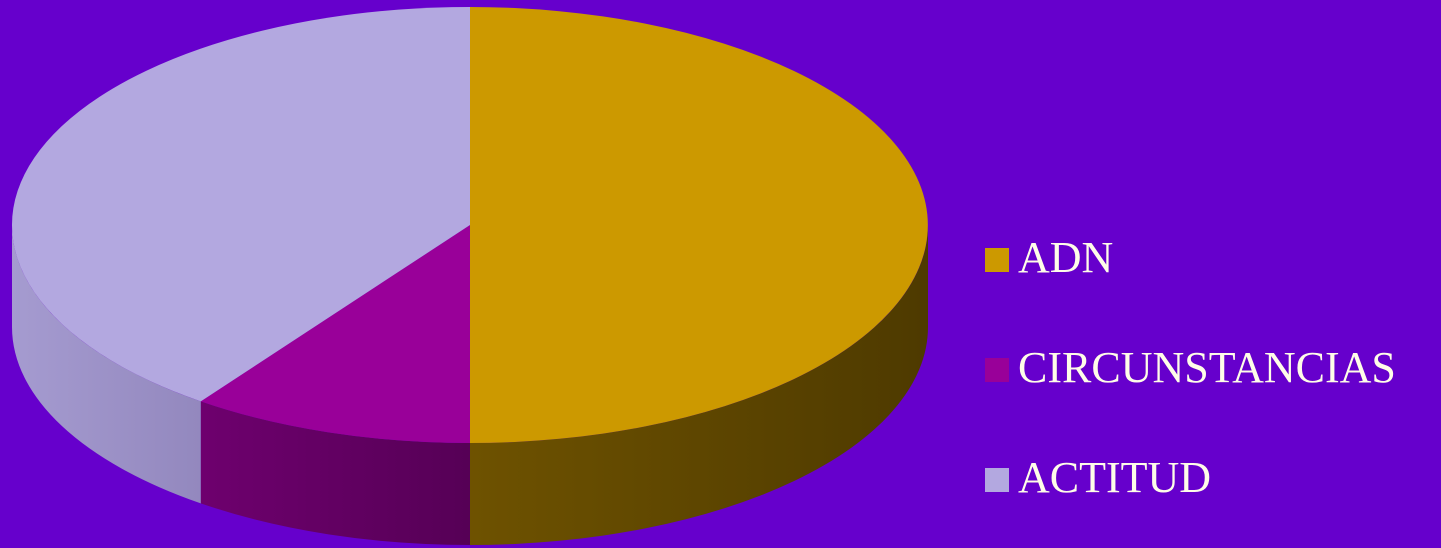  What do you see at coordinates (997, 480) in the screenshot?
I see `legend-swatch-actitud` at bounding box center [997, 480].